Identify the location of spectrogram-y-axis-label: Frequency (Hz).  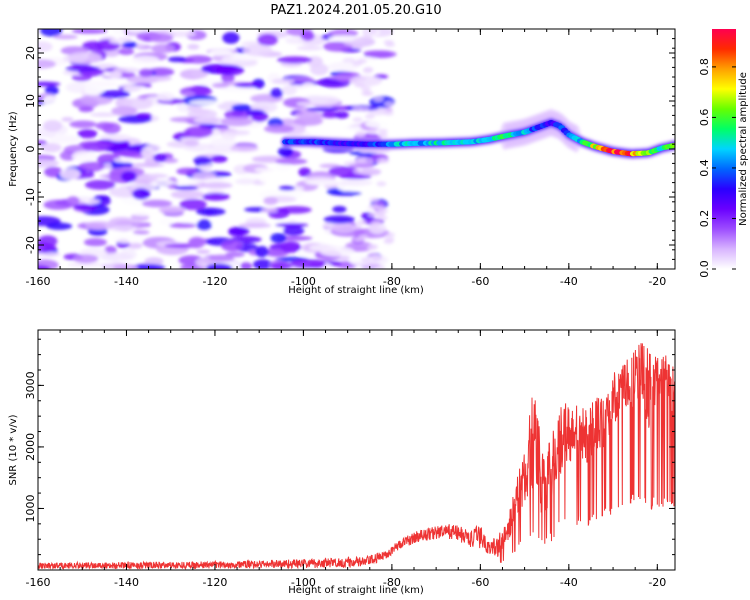
(13, 149).